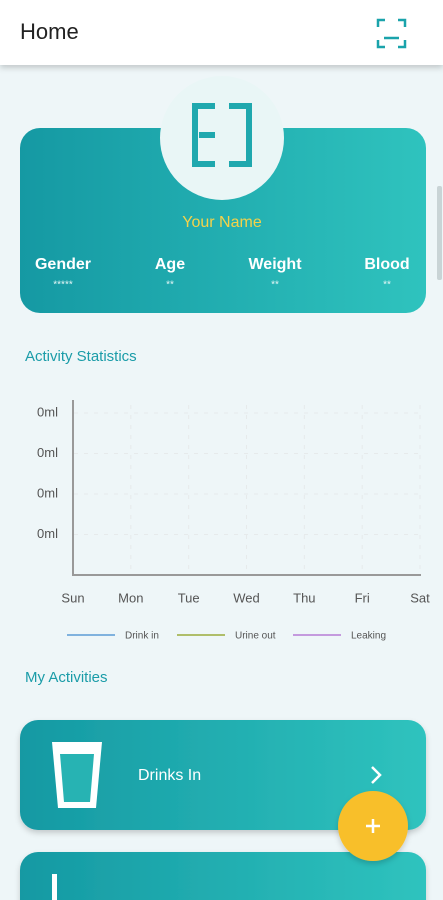 The width and height of the screenshot is (443, 900). What do you see at coordinates (130, 597) in the screenshot?
I see `x-label: Mon` at bounding box center [130, 597].